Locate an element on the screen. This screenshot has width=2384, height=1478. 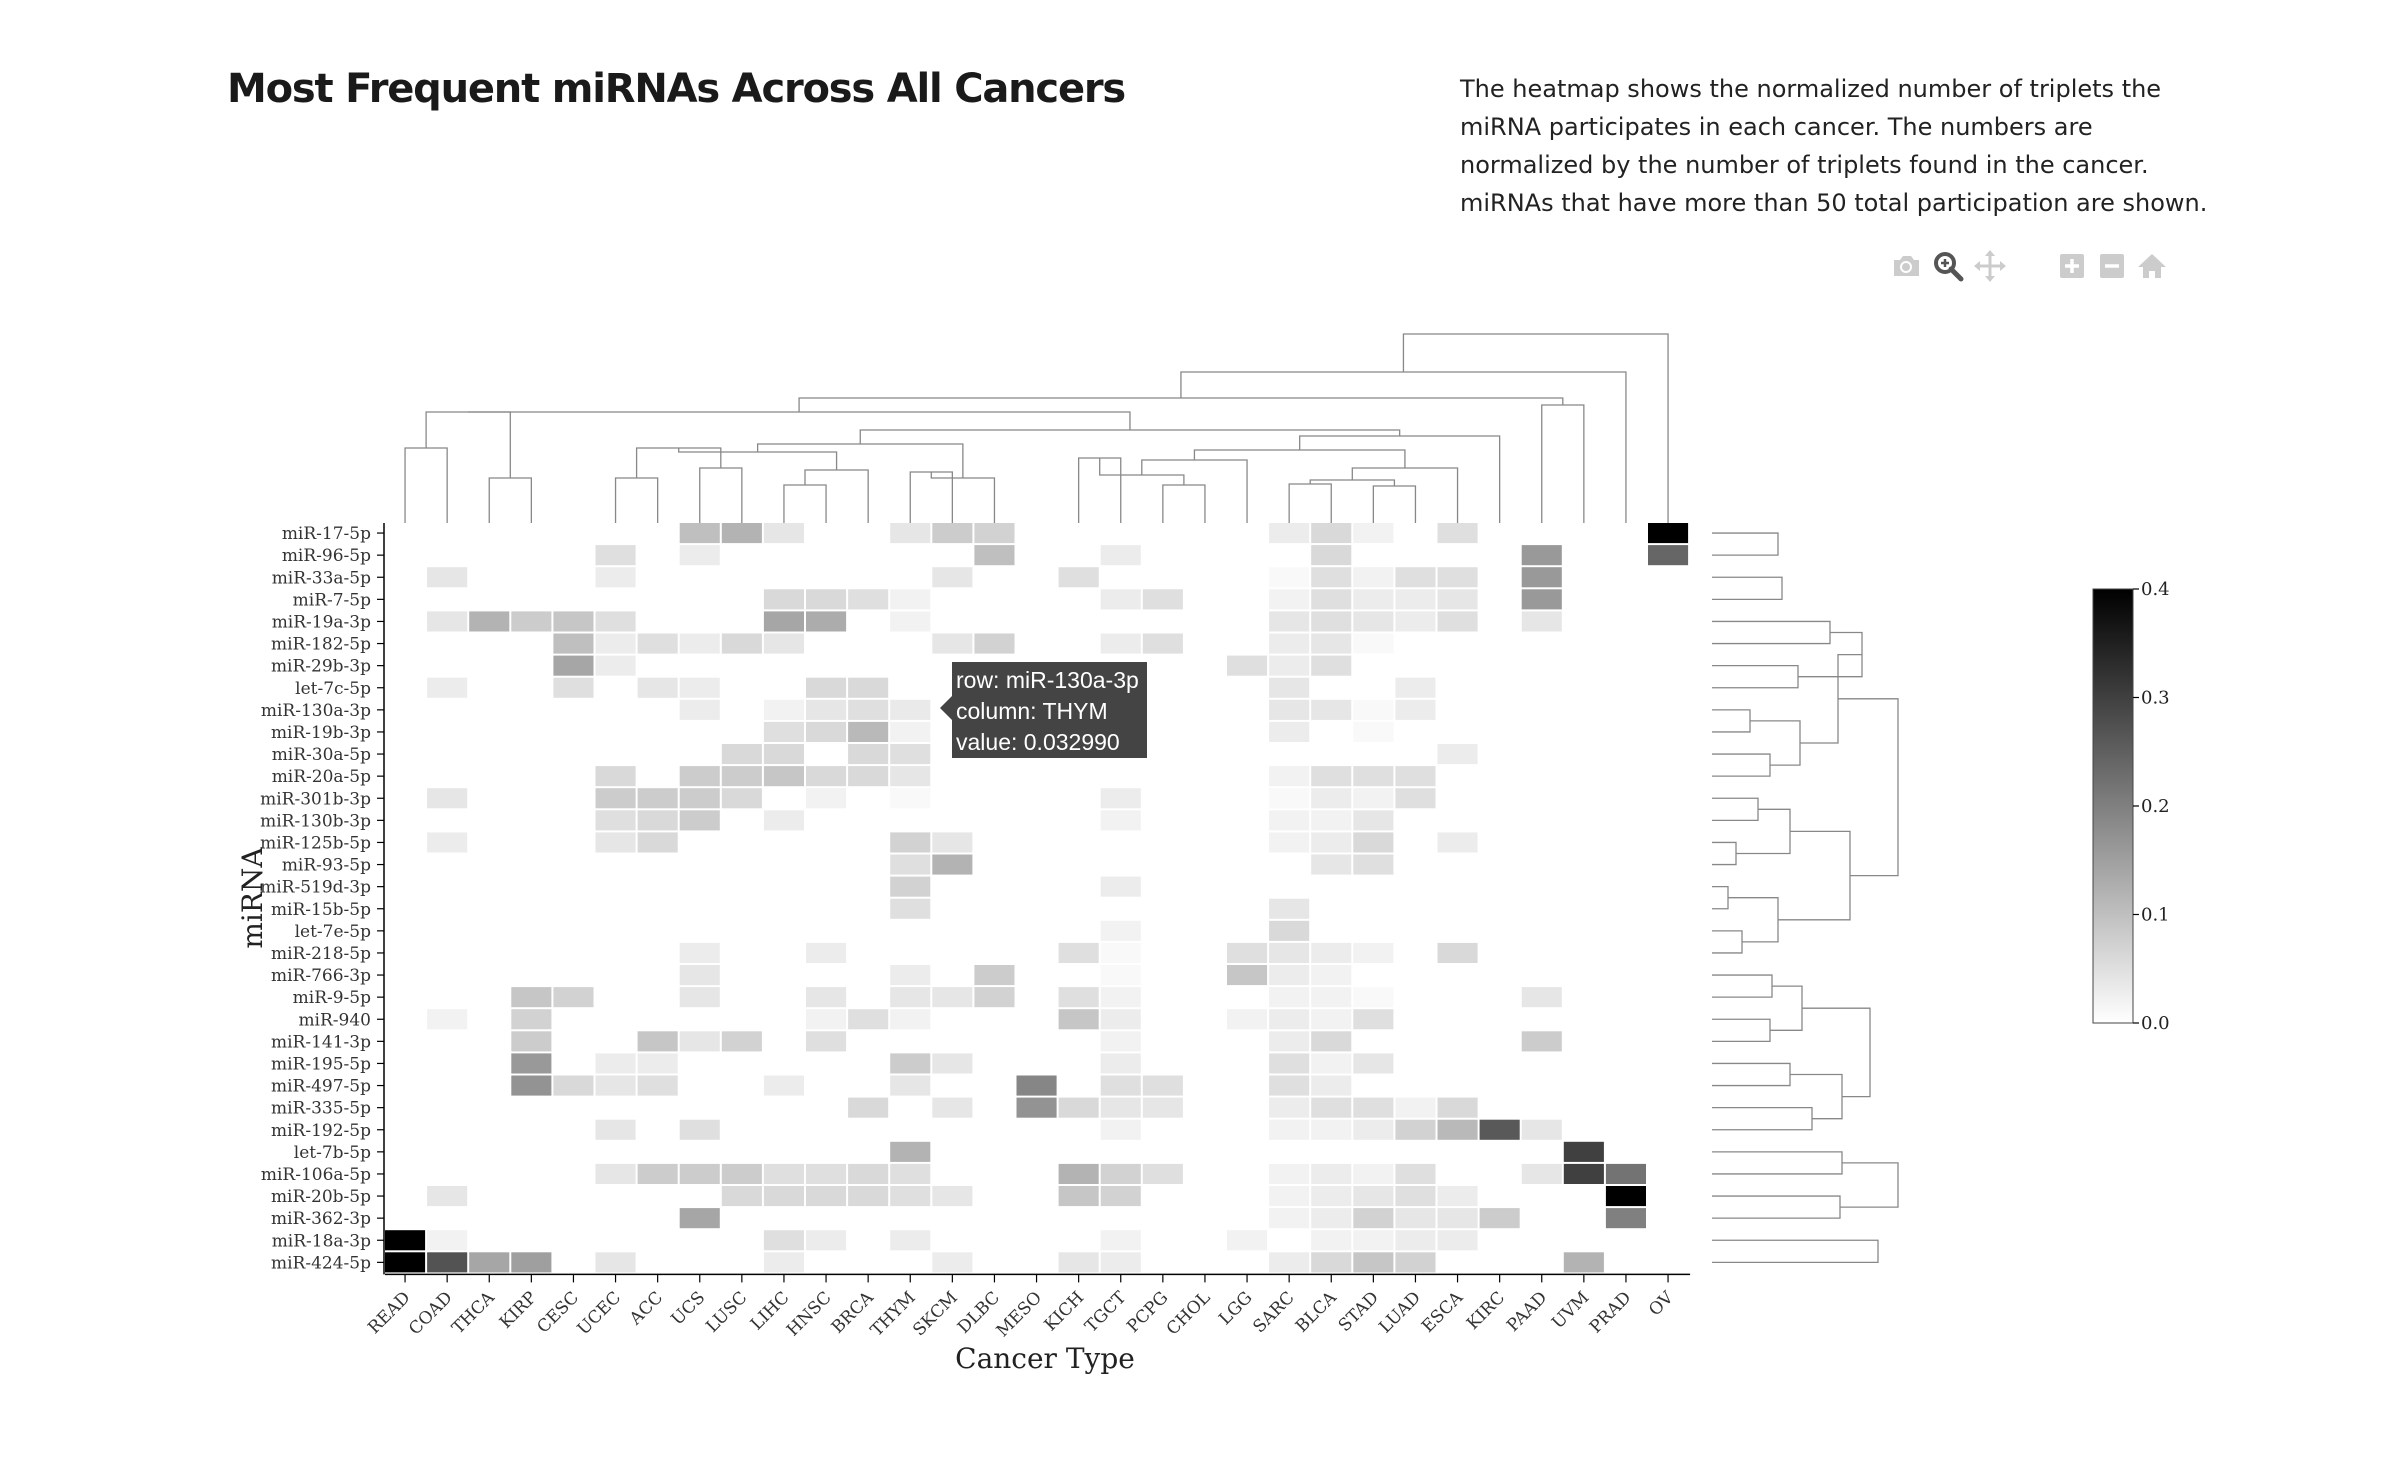
y-tick-label: miR-9-5p is located at coordinates (332, 998).